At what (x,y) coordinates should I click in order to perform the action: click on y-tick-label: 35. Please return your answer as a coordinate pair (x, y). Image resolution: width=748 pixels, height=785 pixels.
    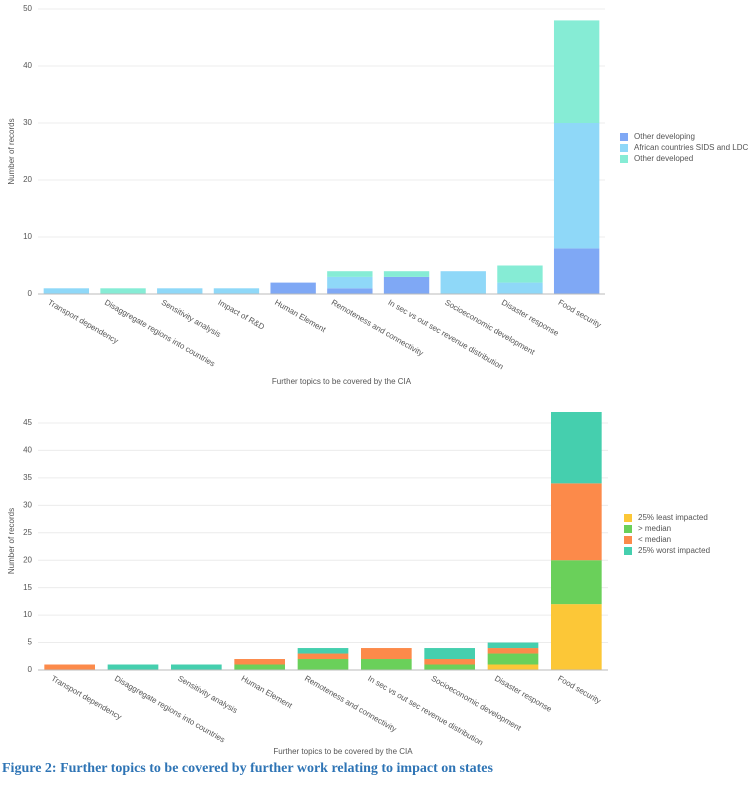
    Looking at the image, I should click on (27, 477).